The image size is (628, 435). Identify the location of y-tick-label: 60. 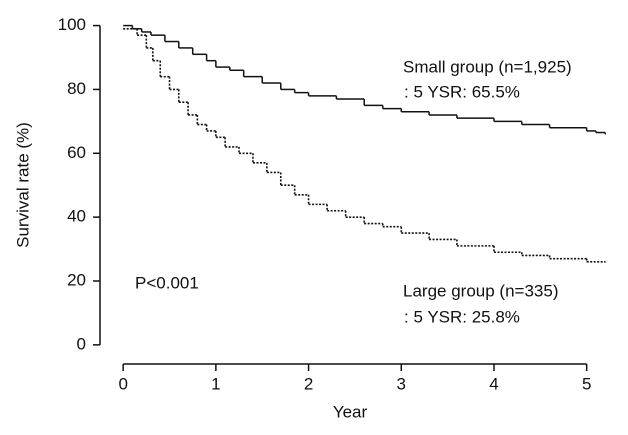
(76, 152).